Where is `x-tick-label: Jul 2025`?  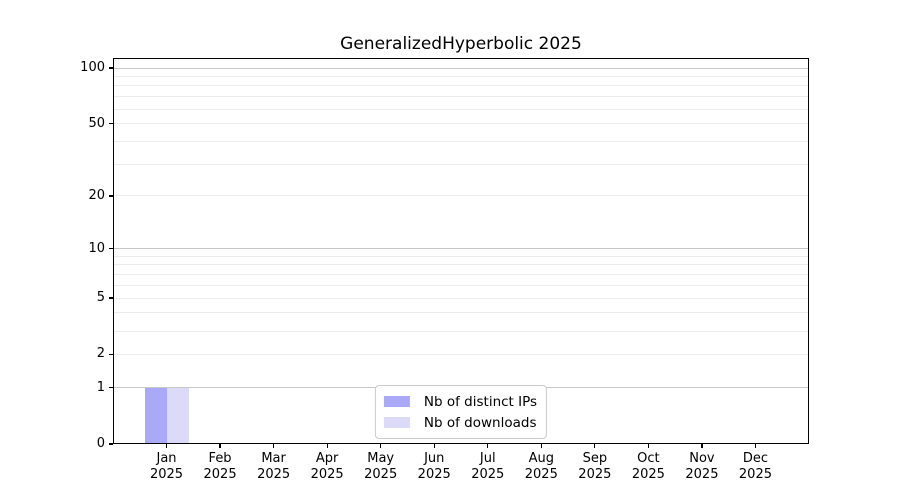 x-tick-label: Jul 2025 is located at coordinates (488, 466).